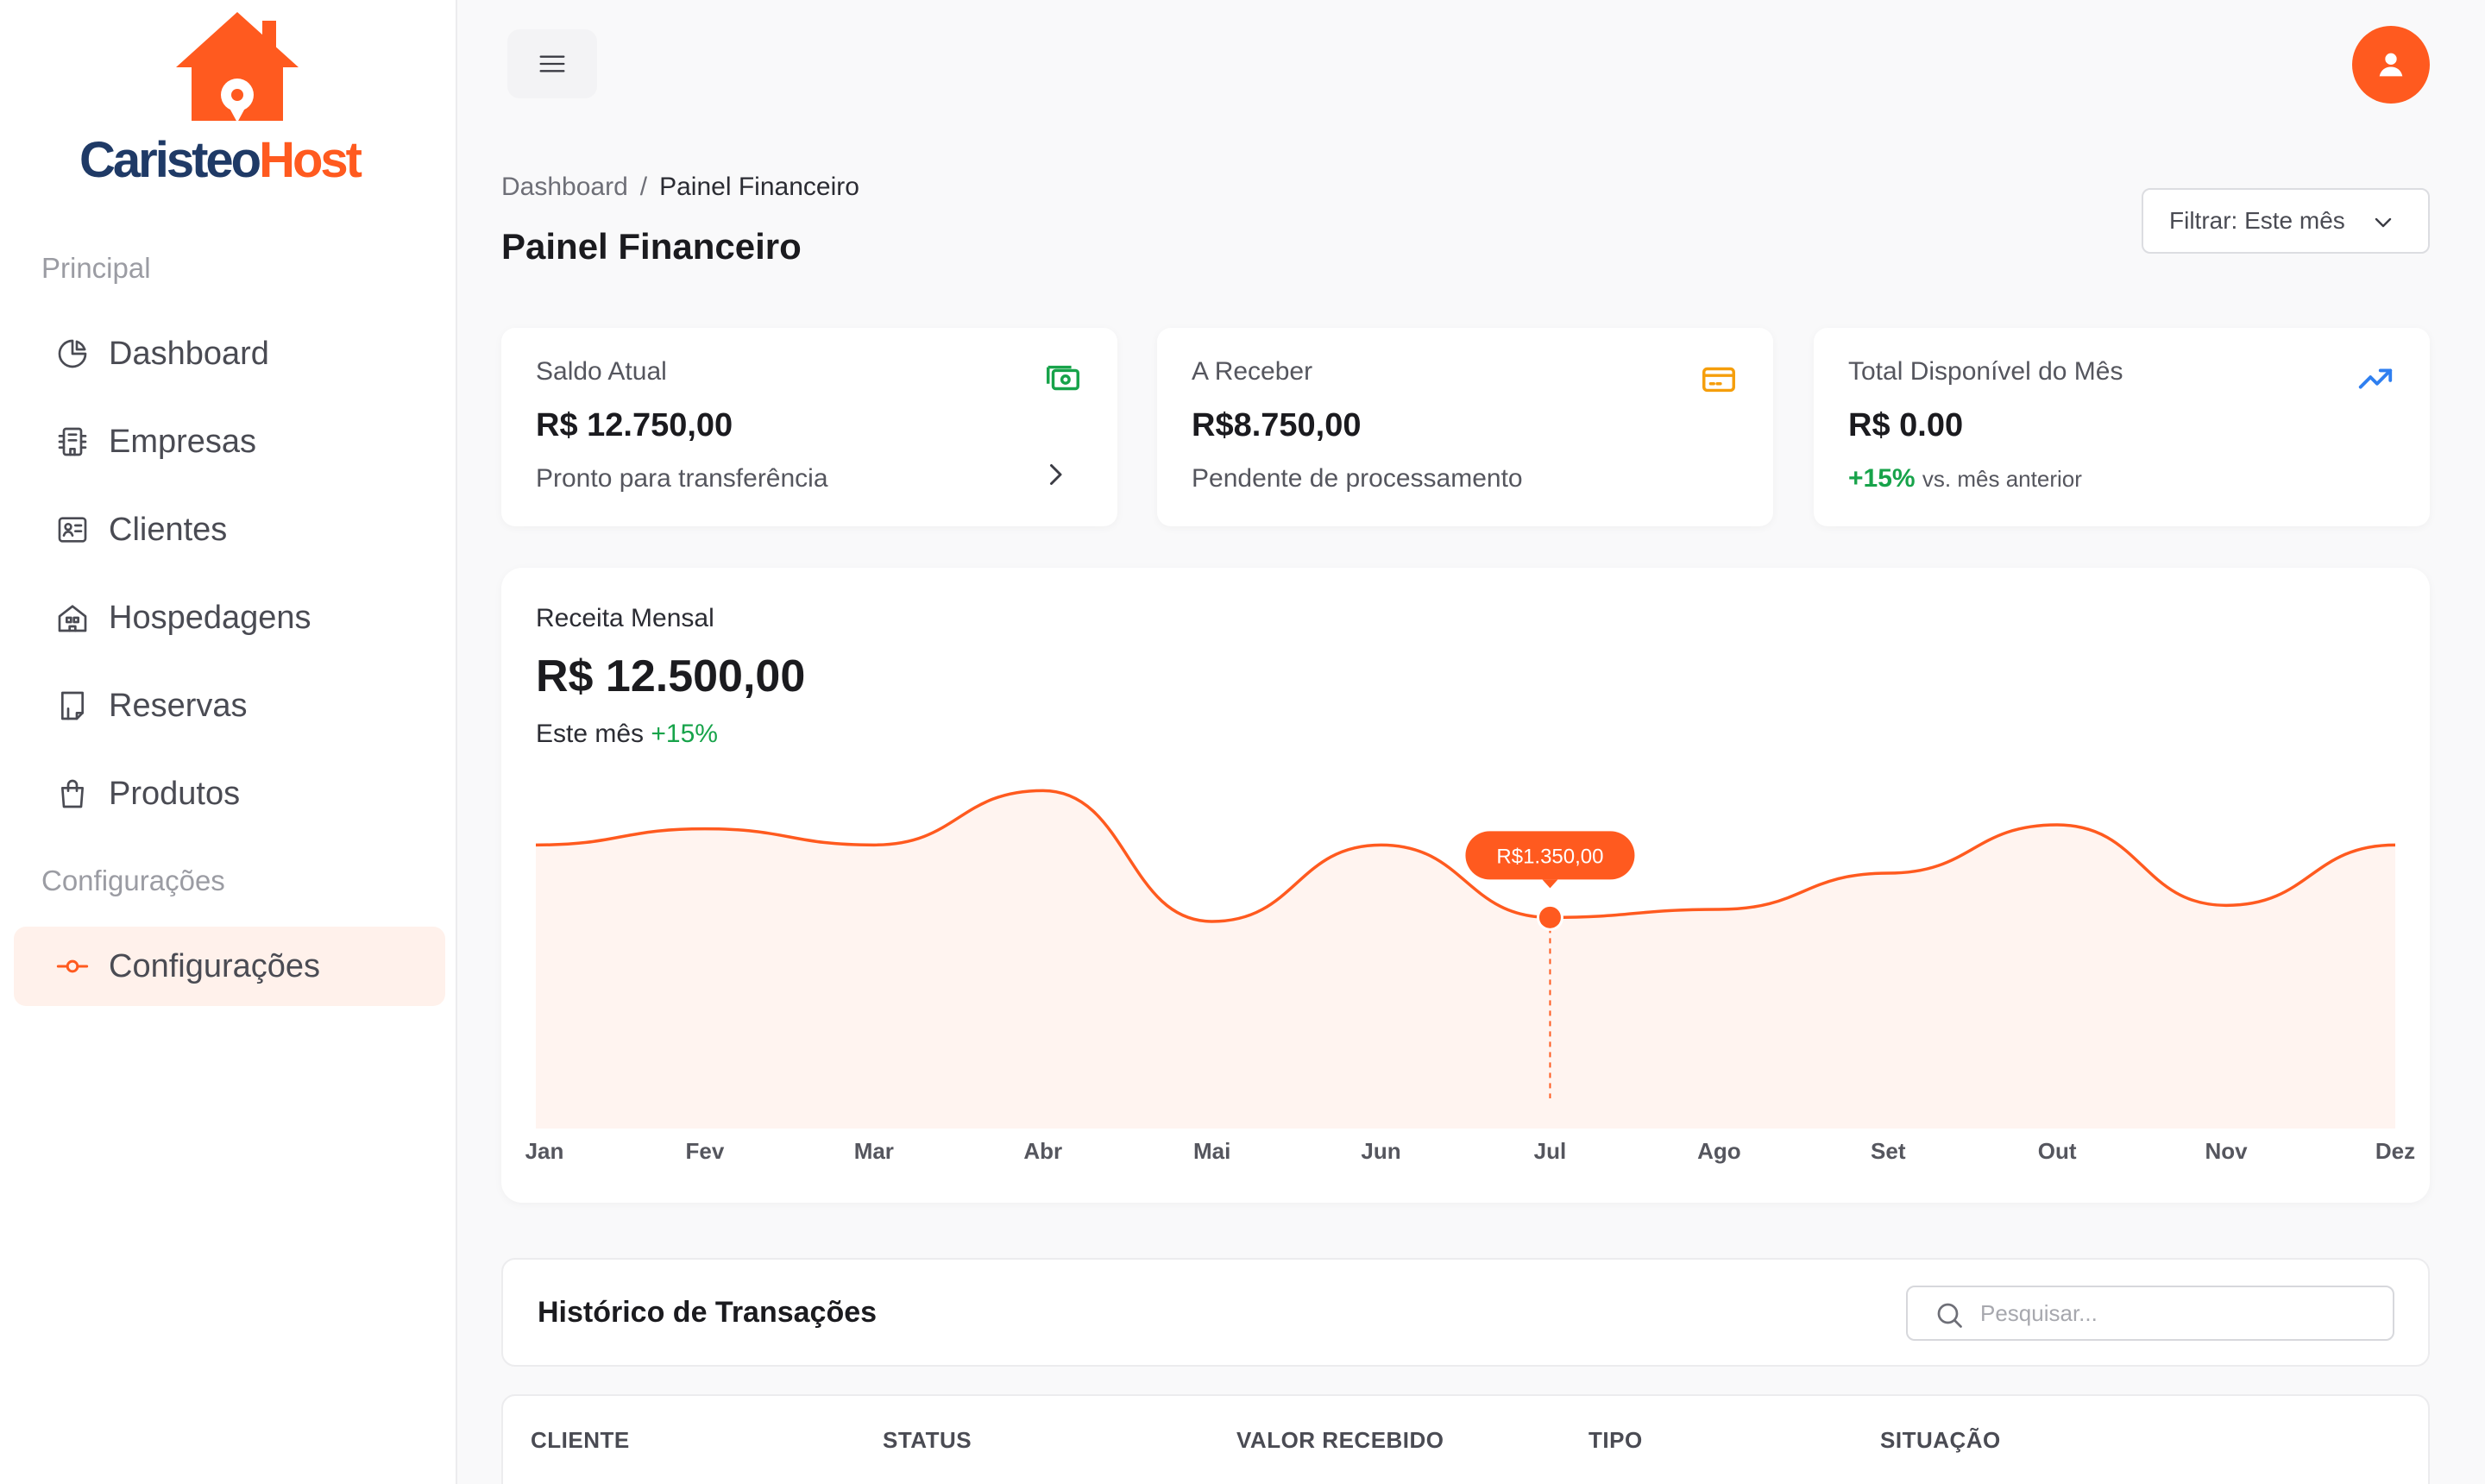  I want to click on sidebar-item-label: Empresas, so click(183, 441).